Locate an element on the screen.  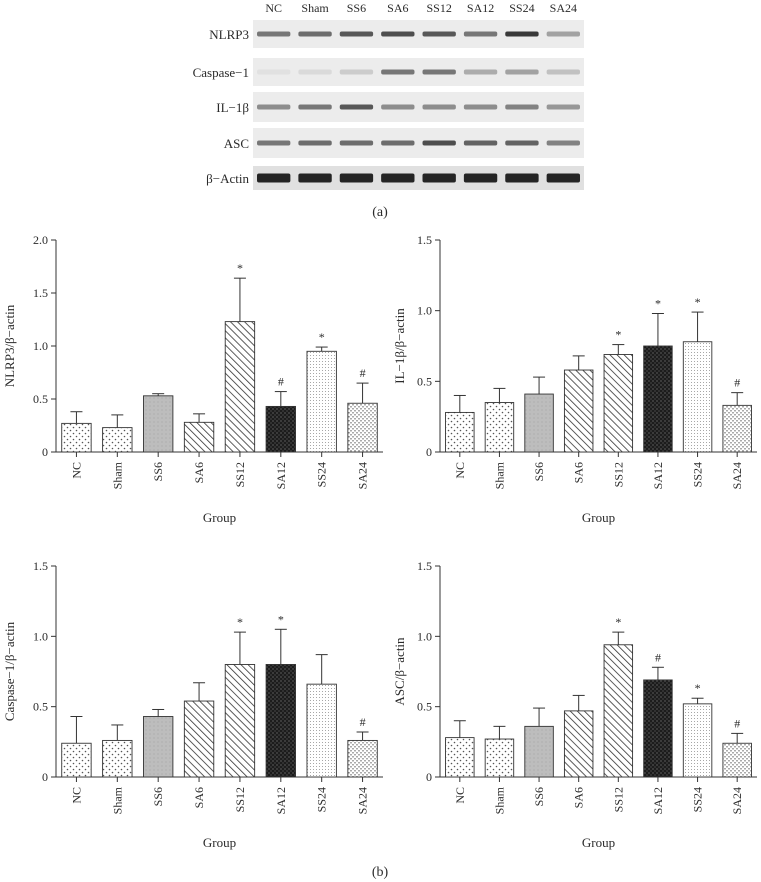
blot-row-label: IL−1β is located at coordinates (232, 107).